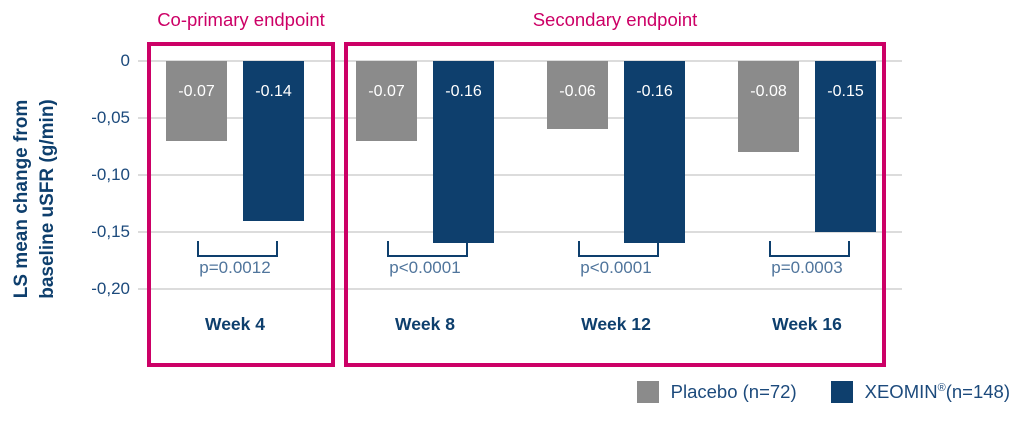 The width and height of the screenshot is (1026, 422). What do you see at coordinates (768, 91) in the screenshot?
I see `bar-value-label: -0.08` at bounding box center [768, 91].